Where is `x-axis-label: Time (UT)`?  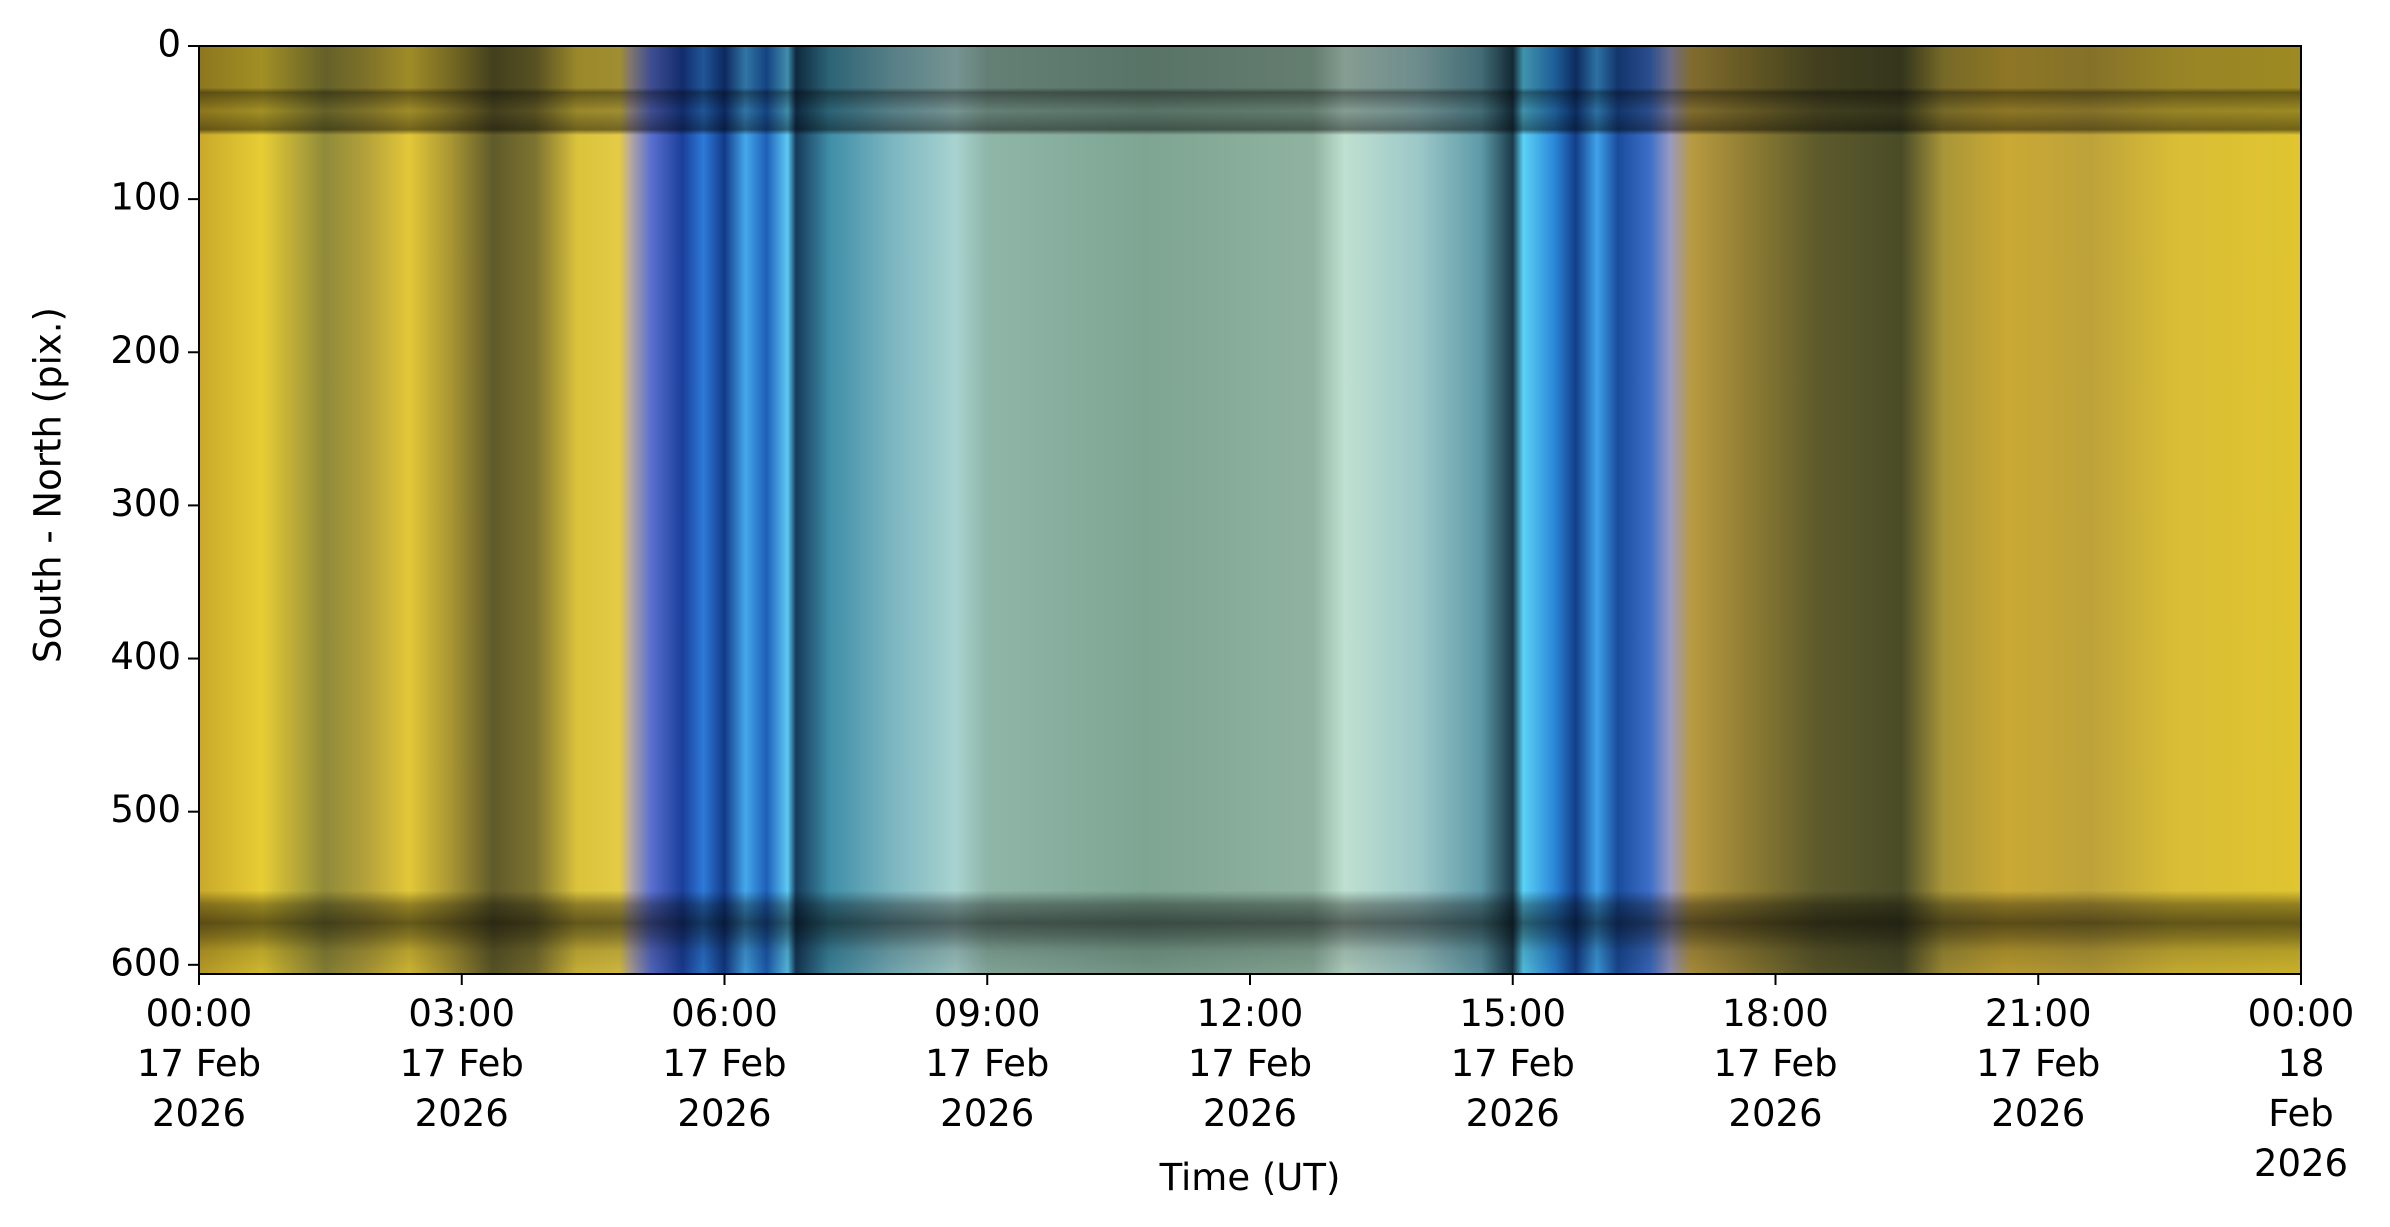
x-axis-label: Time (UT) is located at coordinates (1250, 1177).